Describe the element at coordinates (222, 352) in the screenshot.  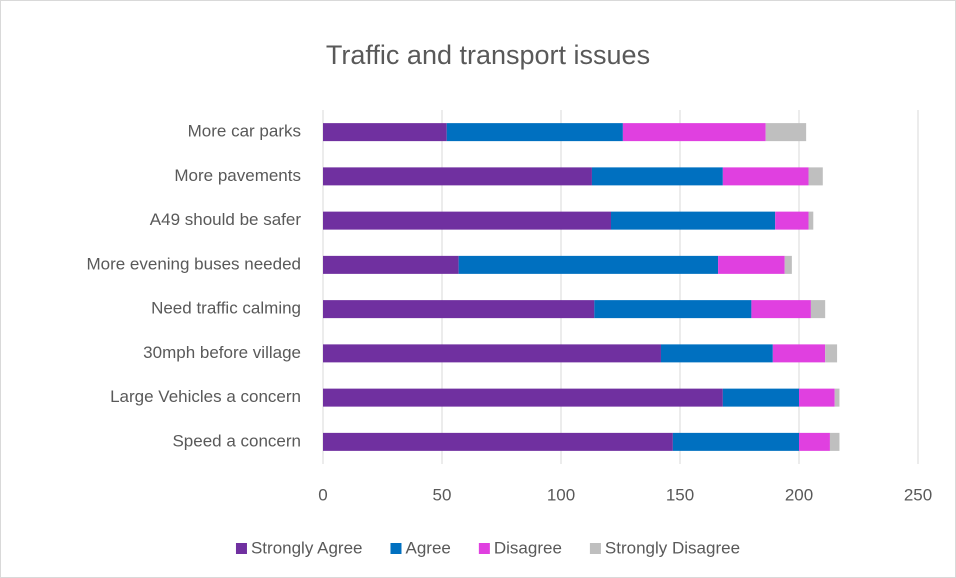
I see `y-tick-label: 30mph before village` at that location.